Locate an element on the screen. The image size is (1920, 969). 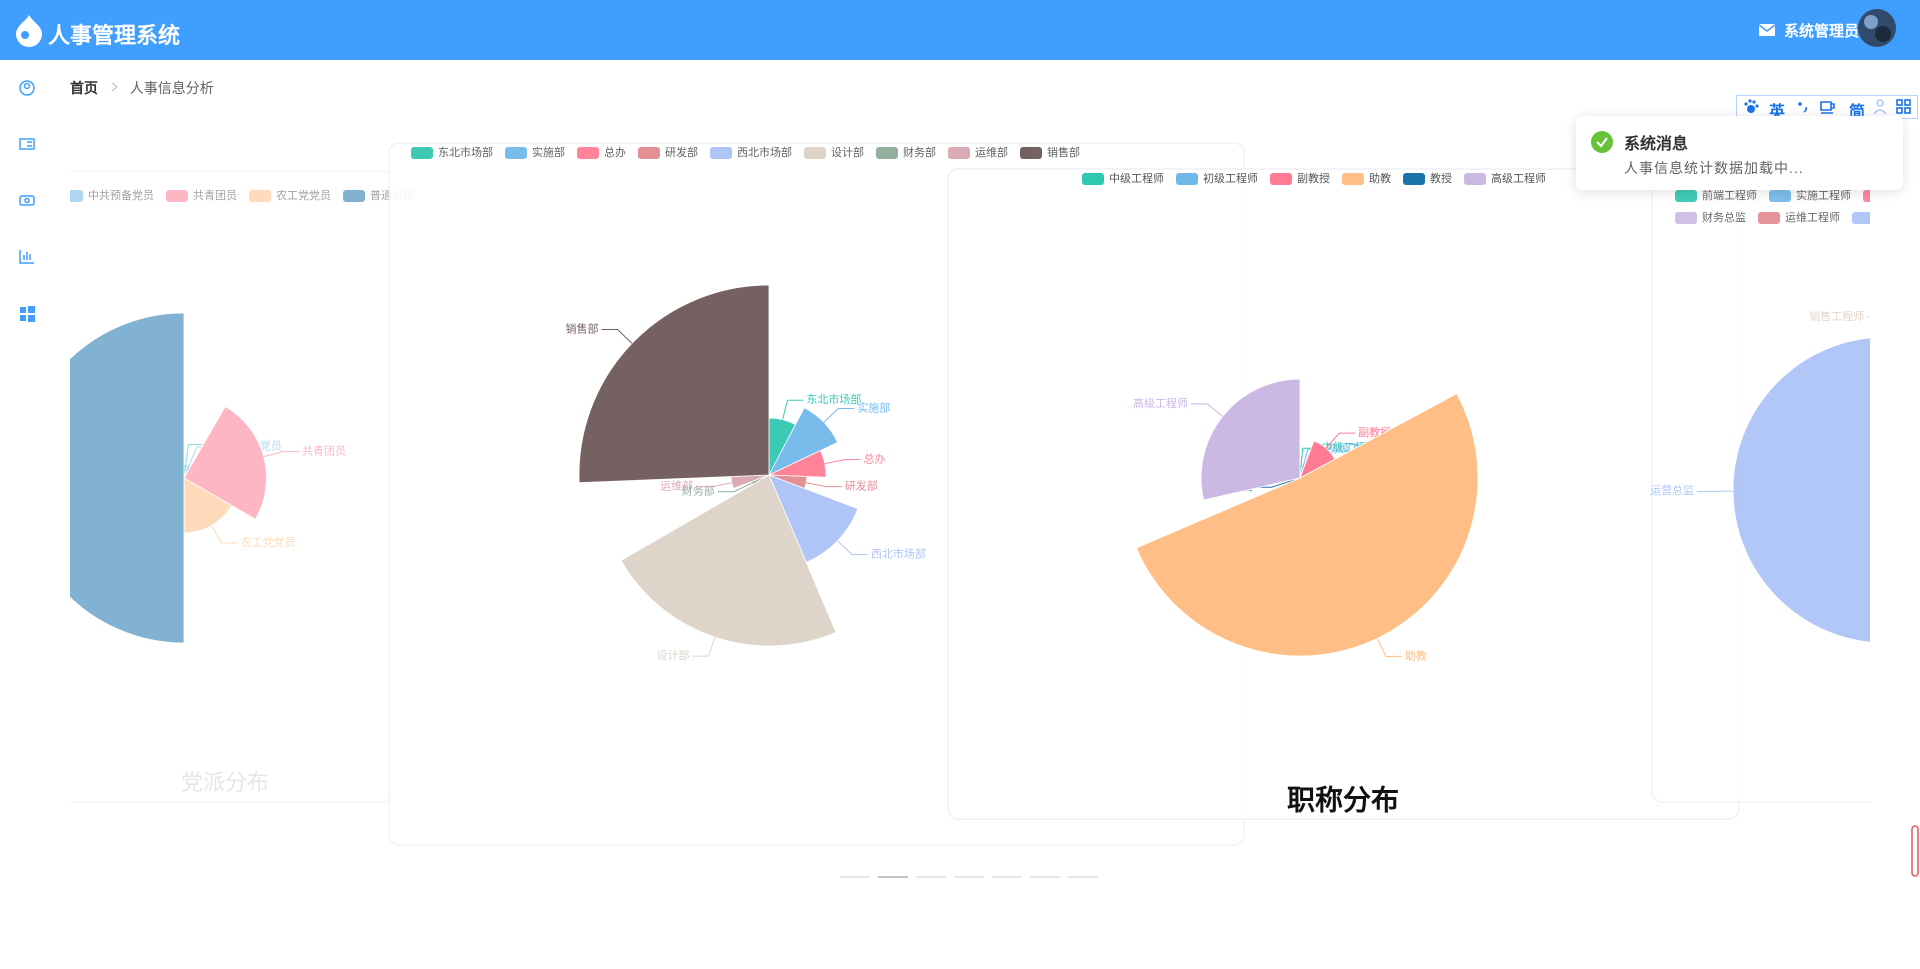
legend-label: 中级工程师 is located at coordinates (1136, 178).